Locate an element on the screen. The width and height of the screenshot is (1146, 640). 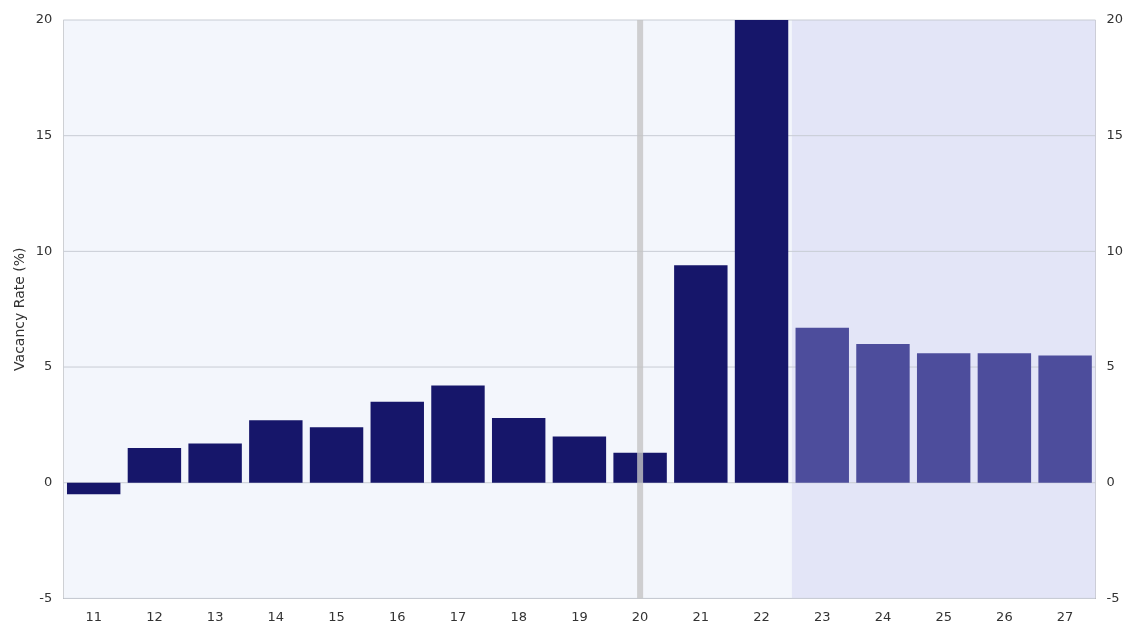
y2-tick-label: 20 is located at coordinates (1114, 19).